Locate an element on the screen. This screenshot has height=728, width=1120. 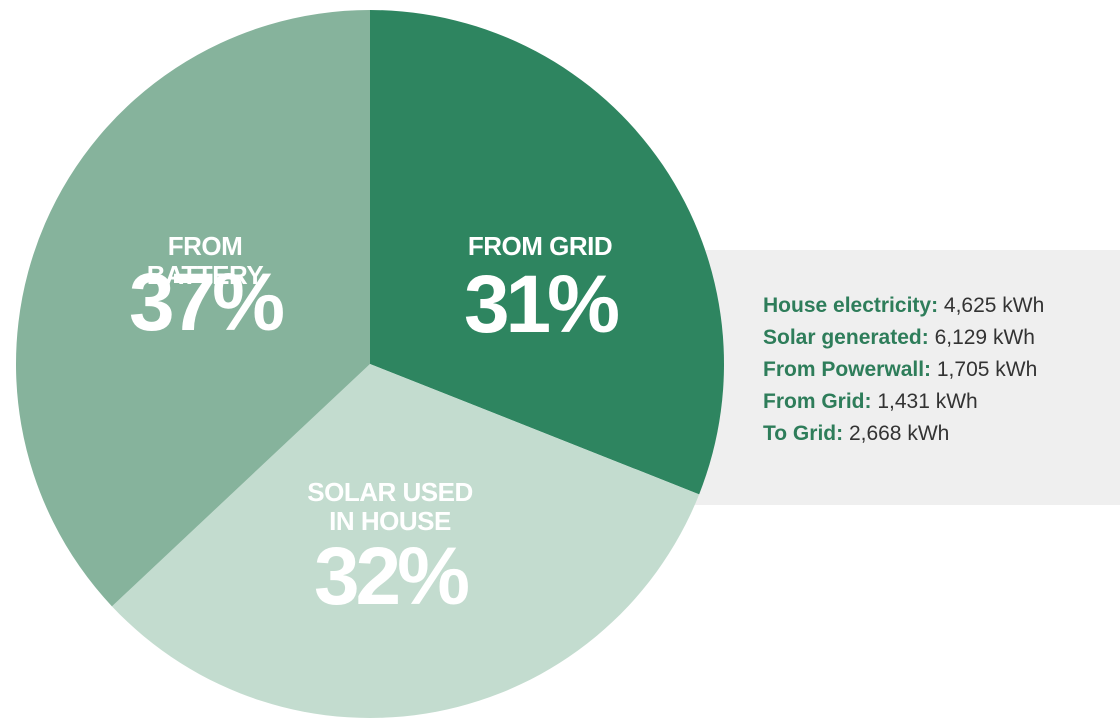
stats-panel is located at coordinates (905, 377).